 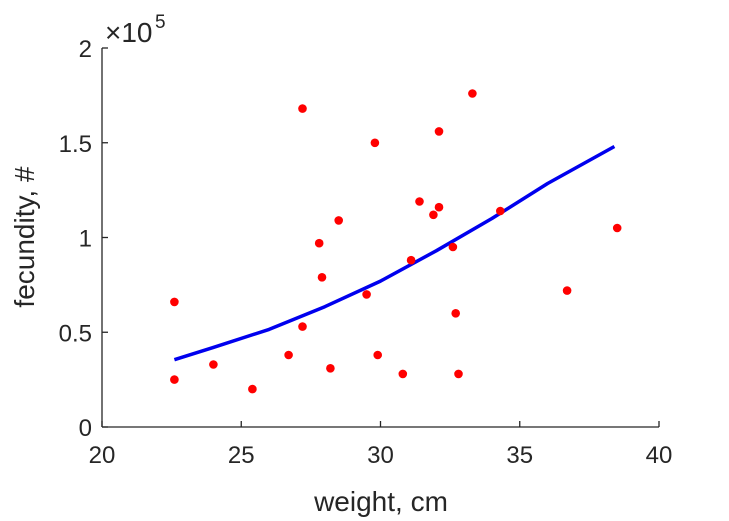 What do you see at coordinates (85, 428) in the screenshot?
I see `y-tick-label: 0` at bounding box center [85, 428].